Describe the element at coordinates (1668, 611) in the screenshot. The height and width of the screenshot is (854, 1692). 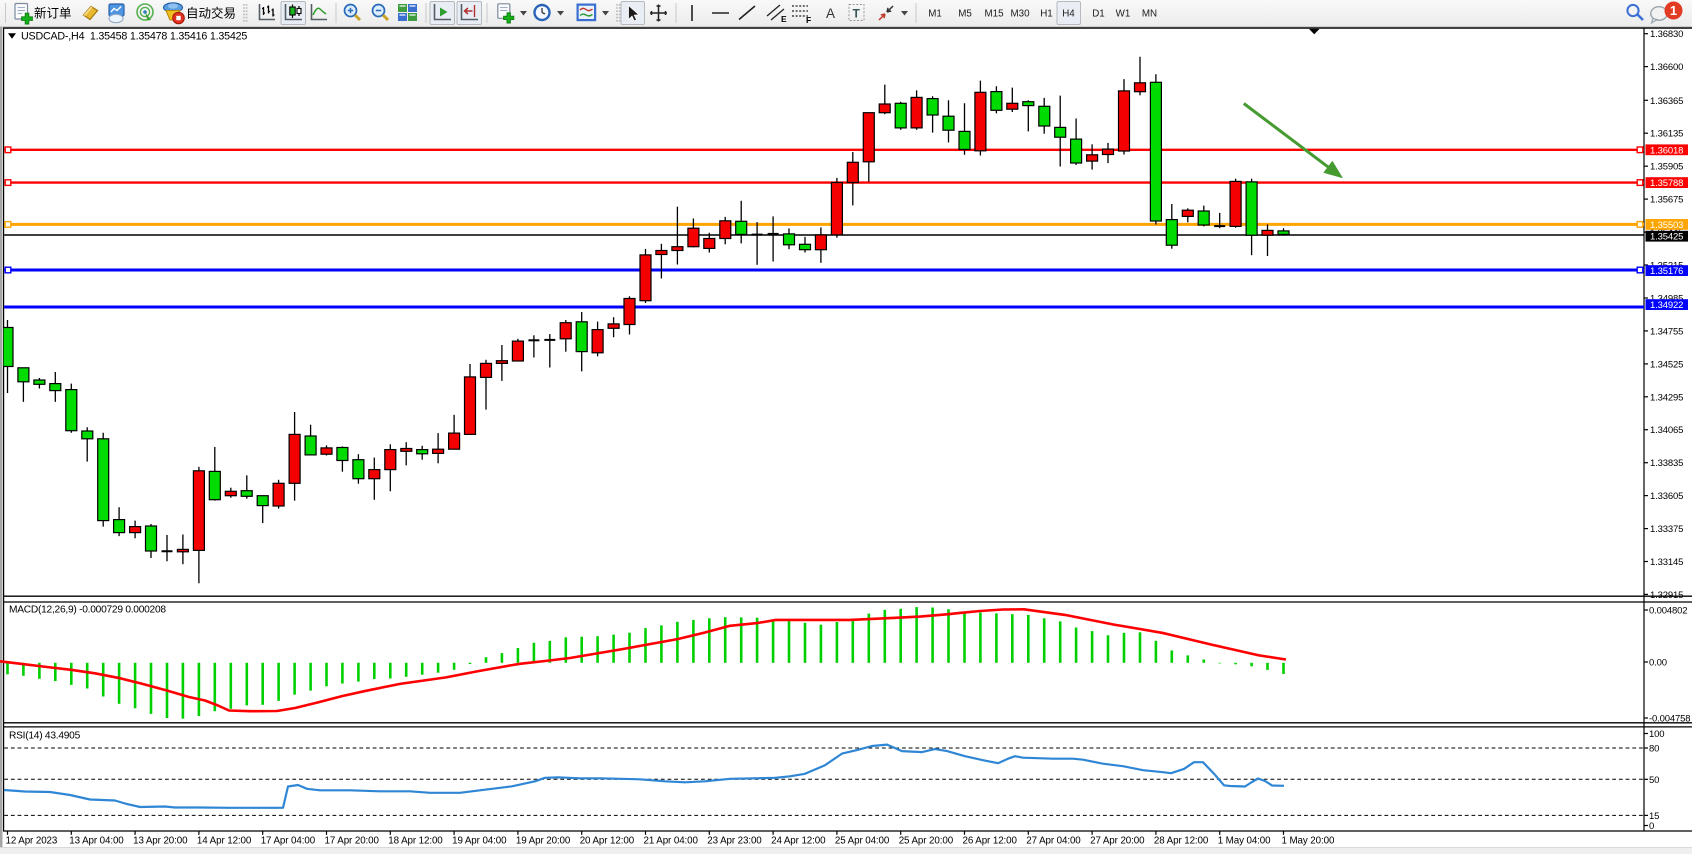
I see `svg-text: 0.004802` at that location.